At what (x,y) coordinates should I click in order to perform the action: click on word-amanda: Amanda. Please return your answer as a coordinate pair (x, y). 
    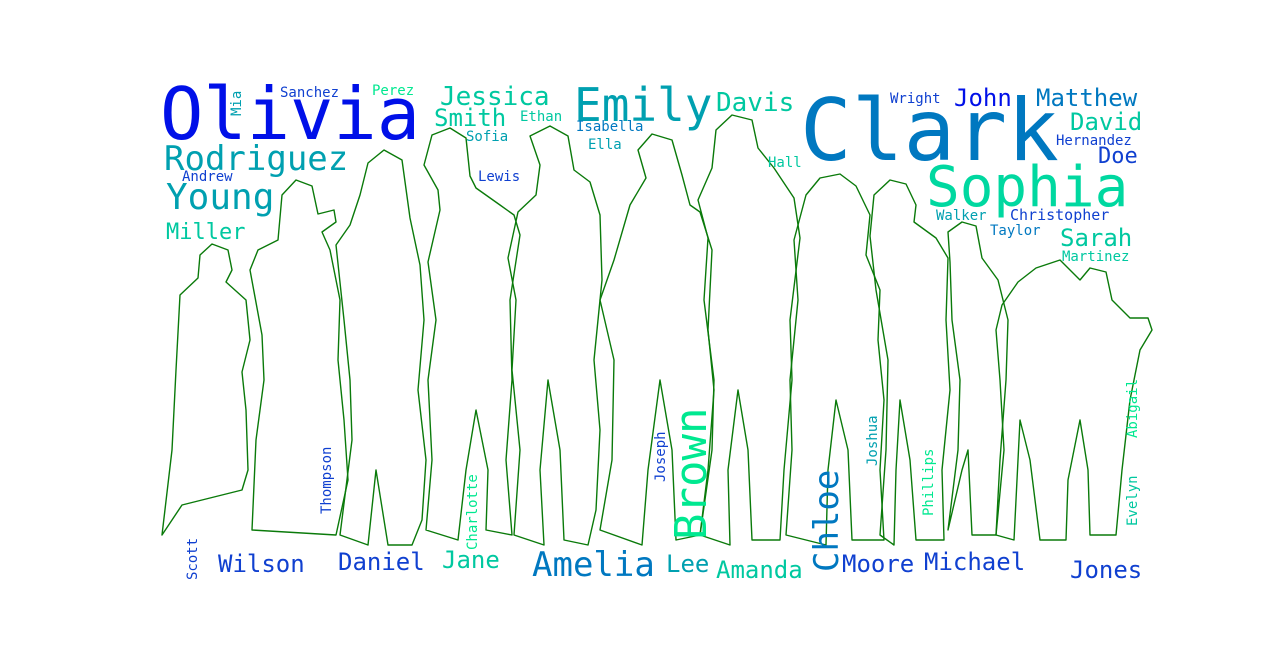
    Looking at the image, I should click on (759, 570).